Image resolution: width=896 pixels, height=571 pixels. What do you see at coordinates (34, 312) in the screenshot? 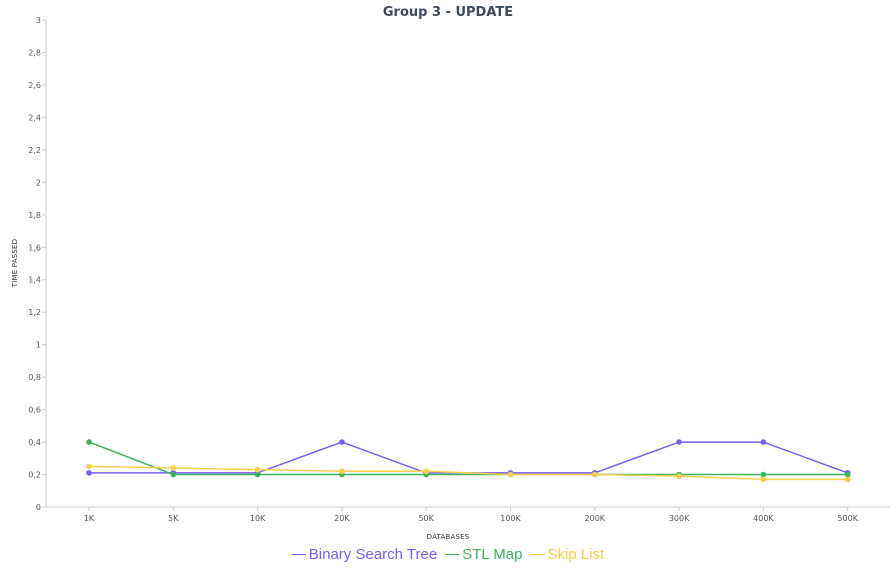
I see `y-tick-label: 1,2` at bounding box center [34, 312].